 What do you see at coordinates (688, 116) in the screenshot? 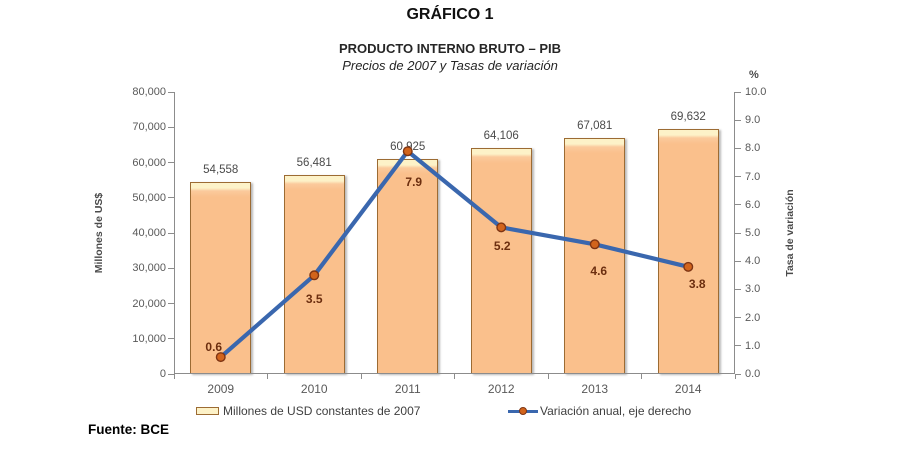
I see `bar-value-label: 69,632` at bounding box center [688, 116].